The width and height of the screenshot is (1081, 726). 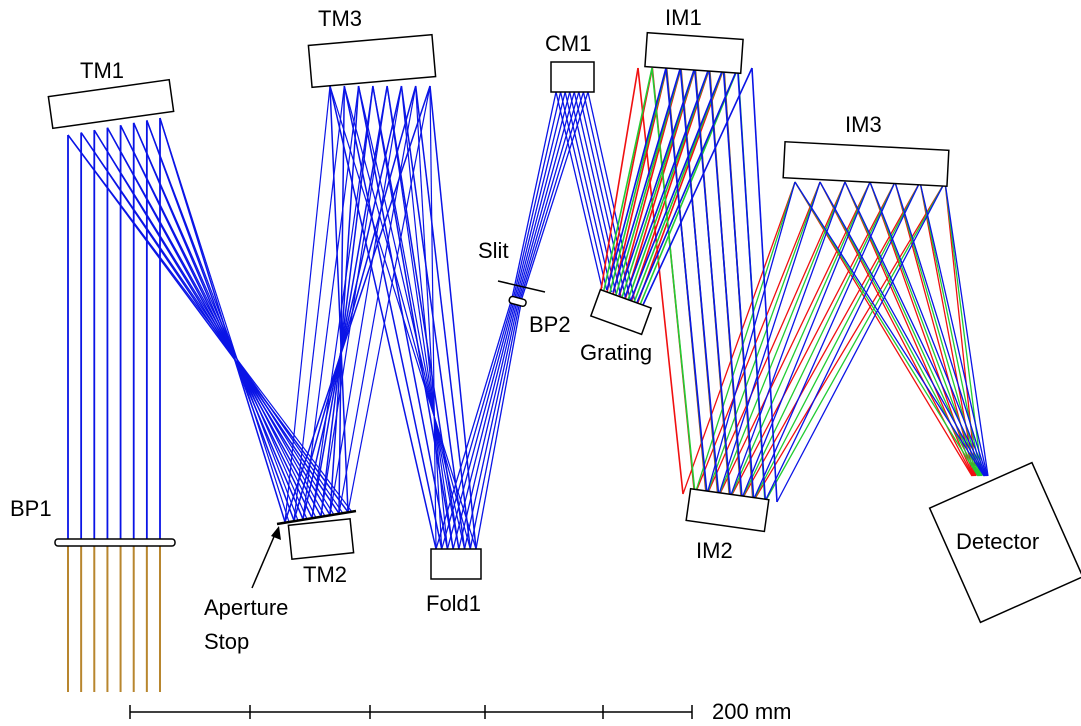 What do you see at coordinates (31, 508) in the screenshot?
I see `label: BP1` at bounding box center [31, 508].